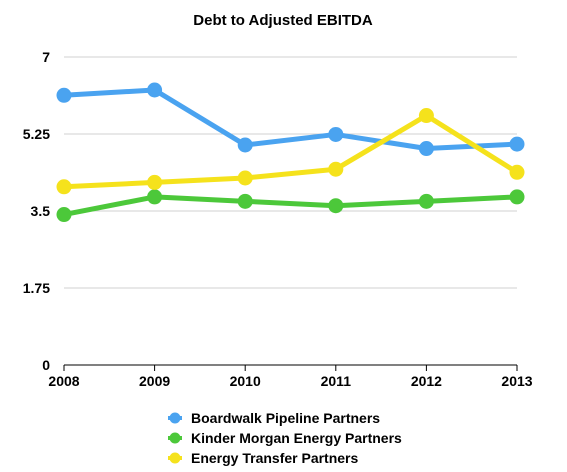 The height and width of the screenshot is (472, 567). I want to click on chart-title: Debt to Adjusted EBITDA, so click(283, 20).